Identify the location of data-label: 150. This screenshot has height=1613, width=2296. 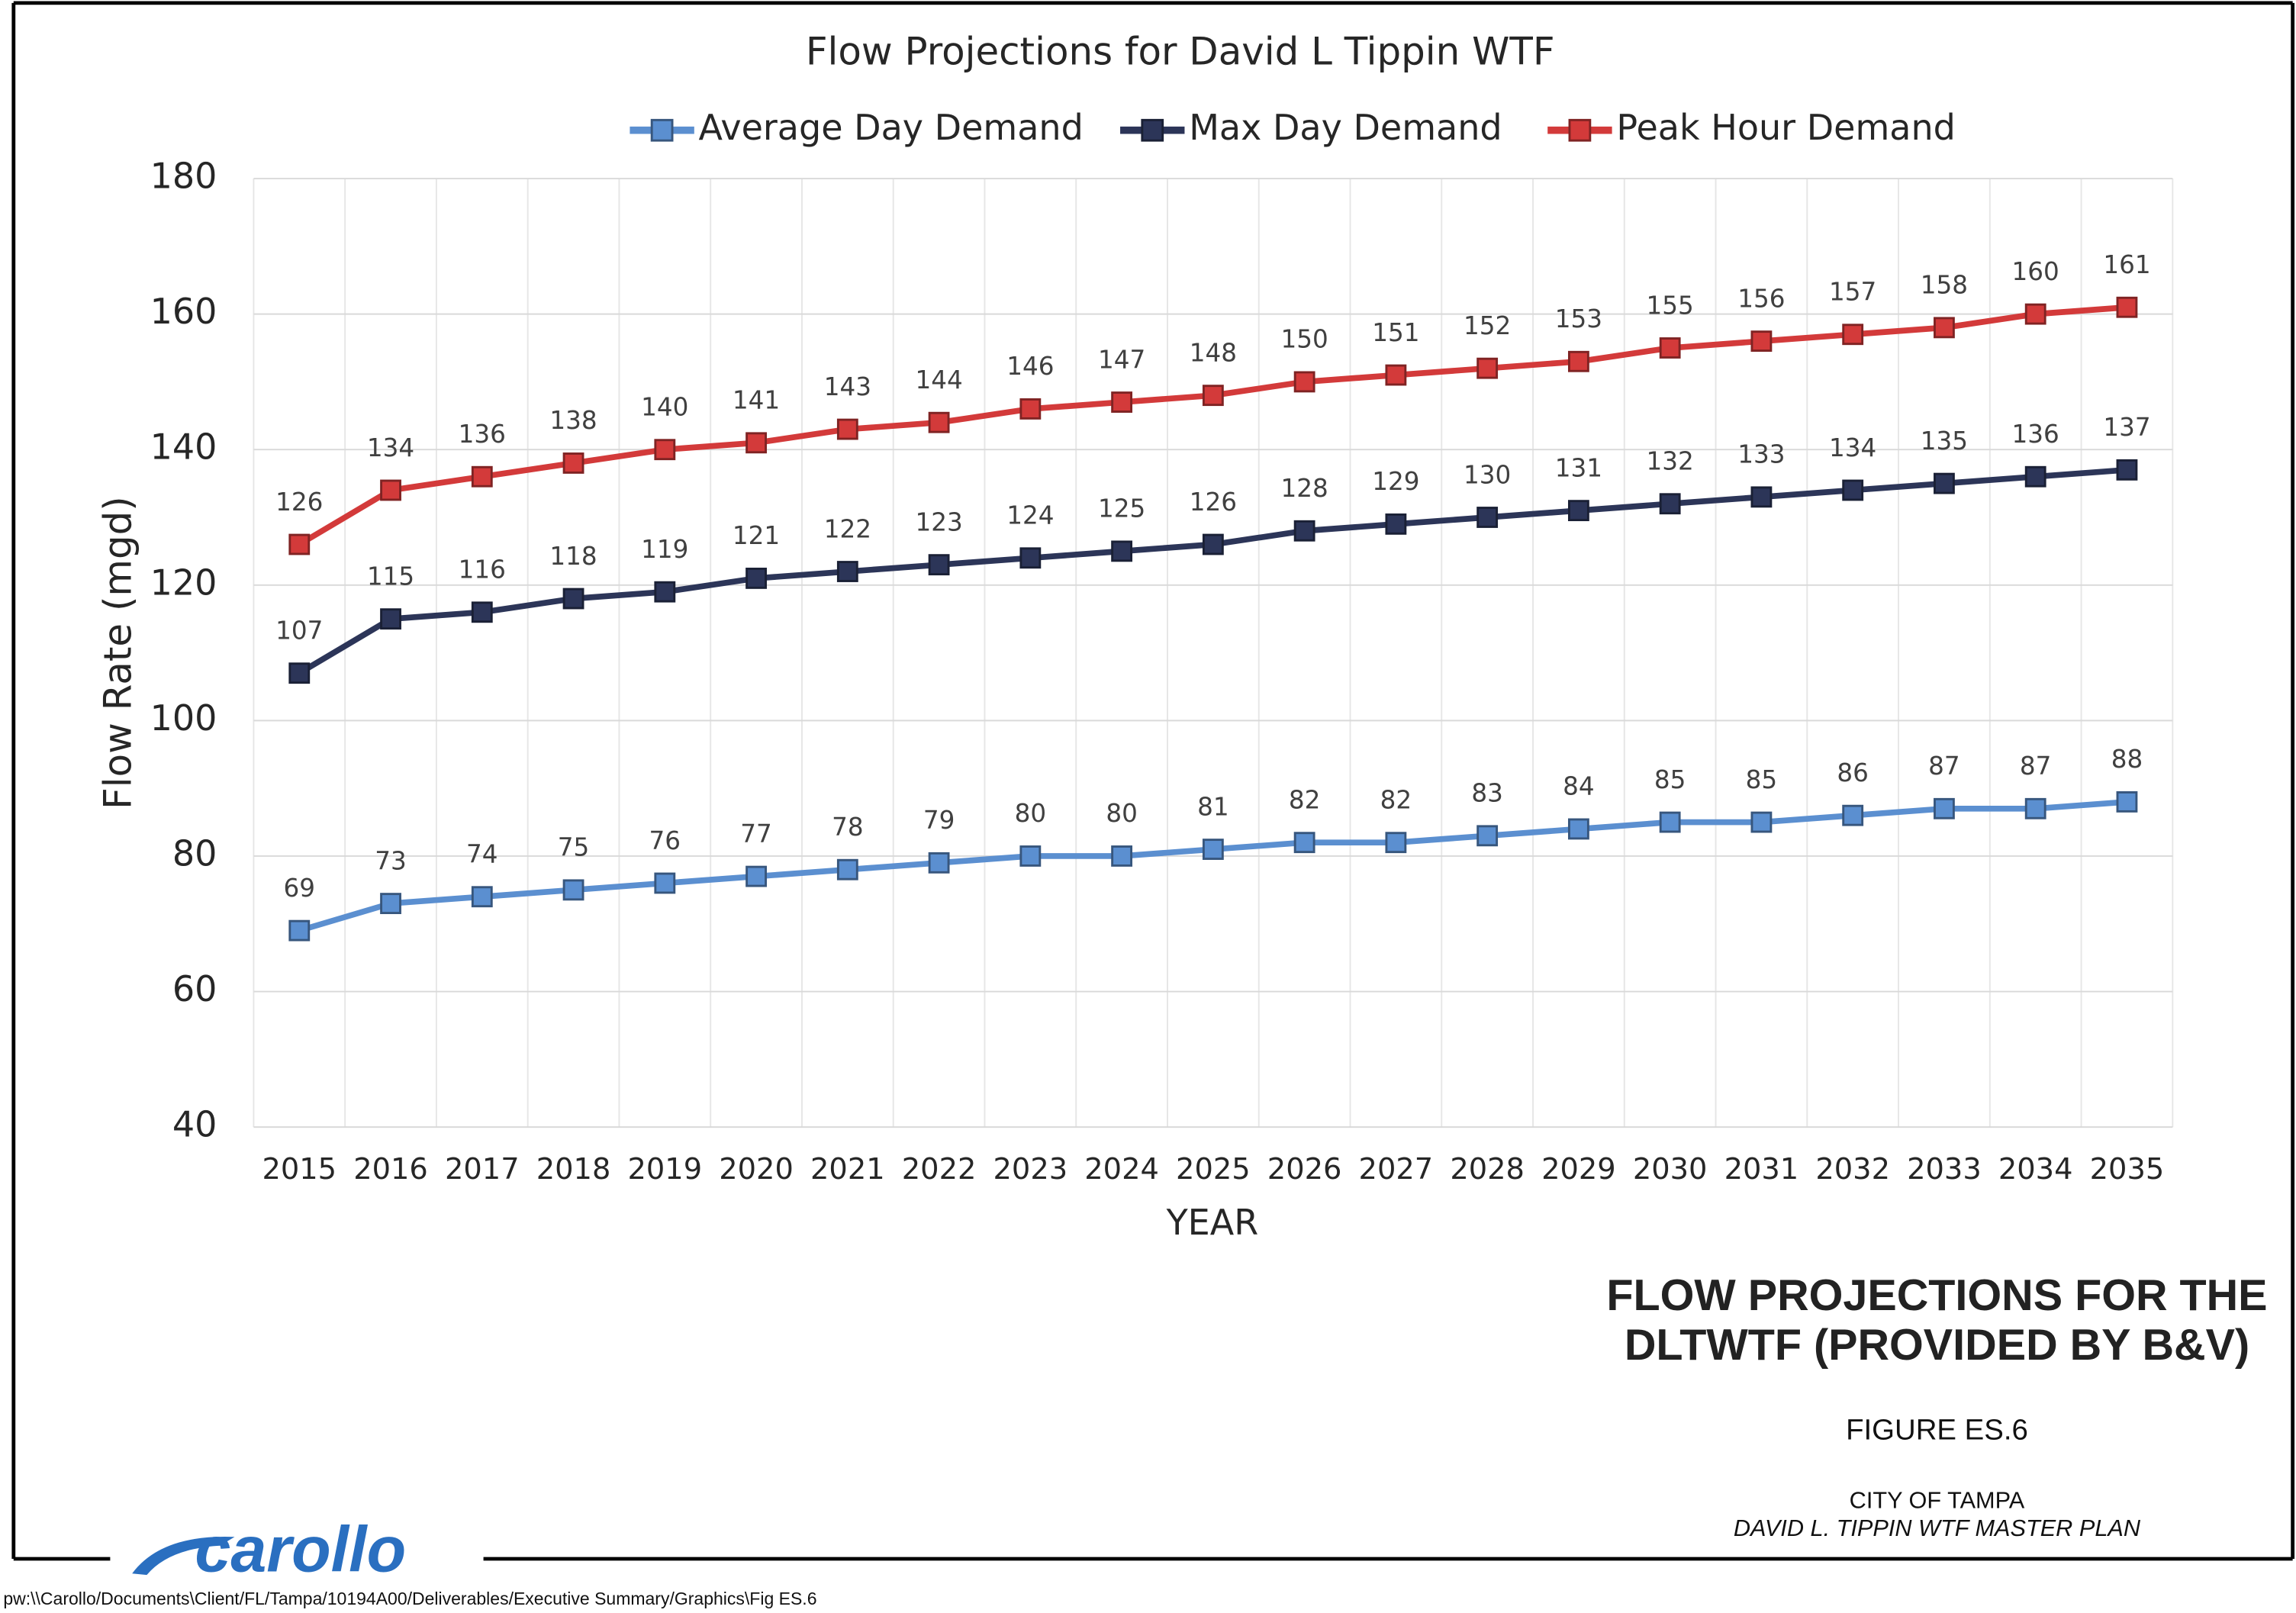
(1304, 339).